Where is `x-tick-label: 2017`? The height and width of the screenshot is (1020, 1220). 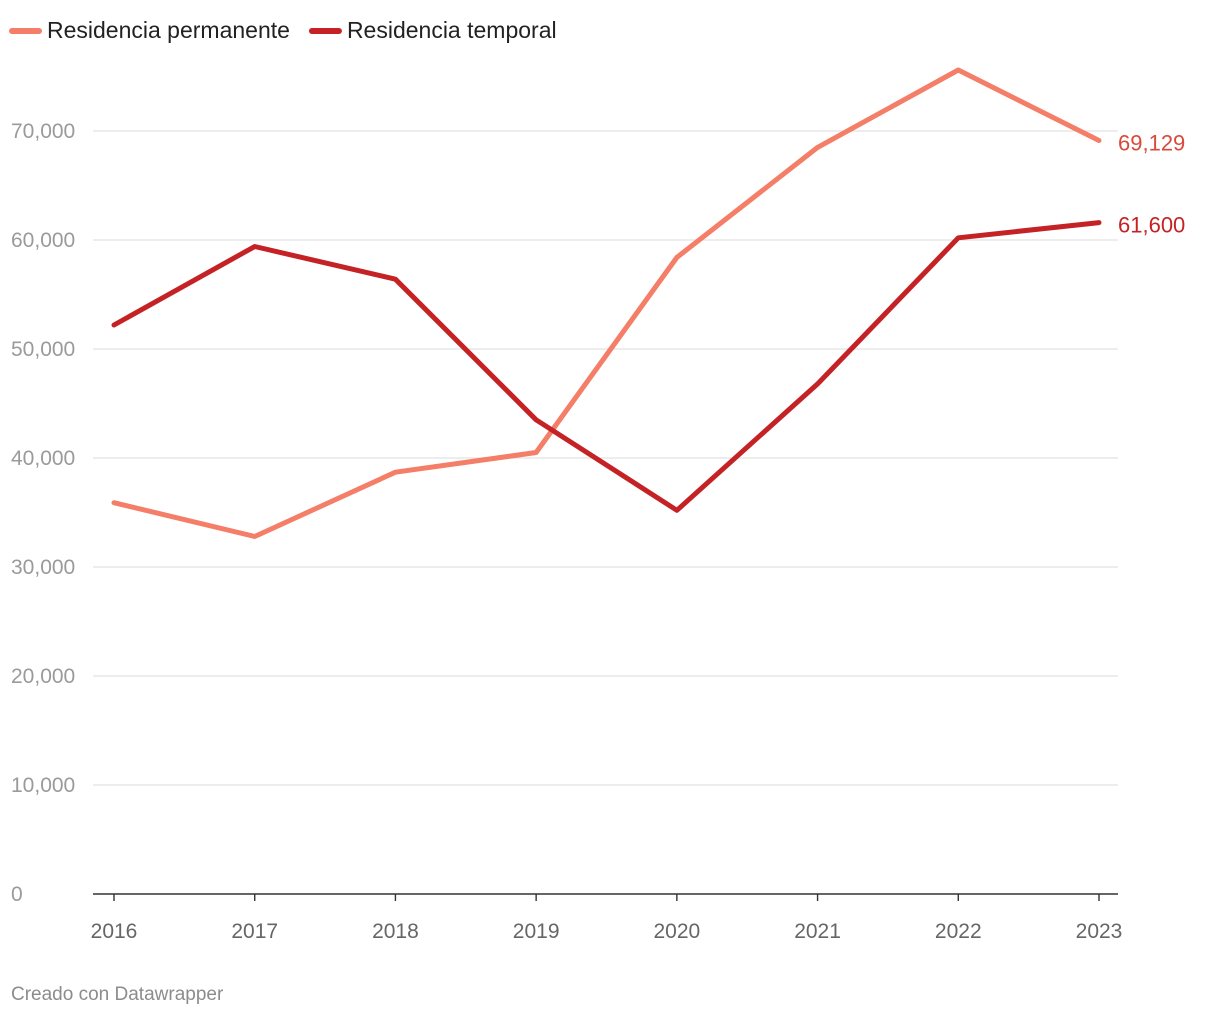
x-tick-label: 2017 is located at coordinates (254, 931).